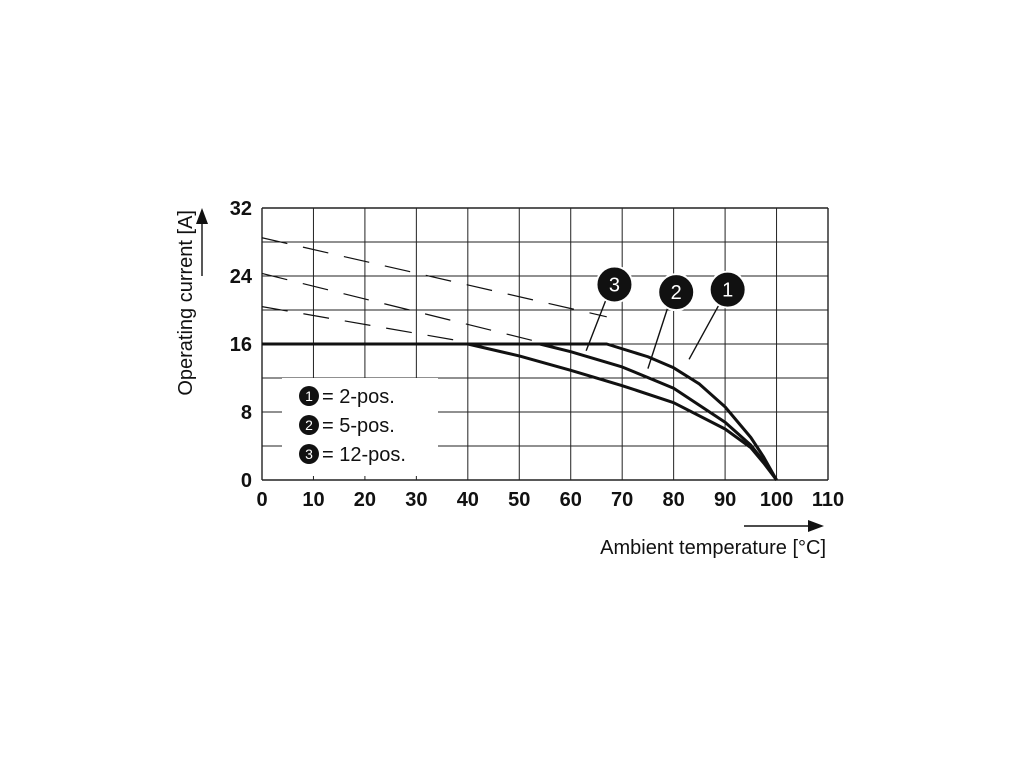 The width and height of the screenshot is (1020, 765). Describe the element at coordinates (828, 500) in the screenshot. I see `x-tick-label: 110` at that location.